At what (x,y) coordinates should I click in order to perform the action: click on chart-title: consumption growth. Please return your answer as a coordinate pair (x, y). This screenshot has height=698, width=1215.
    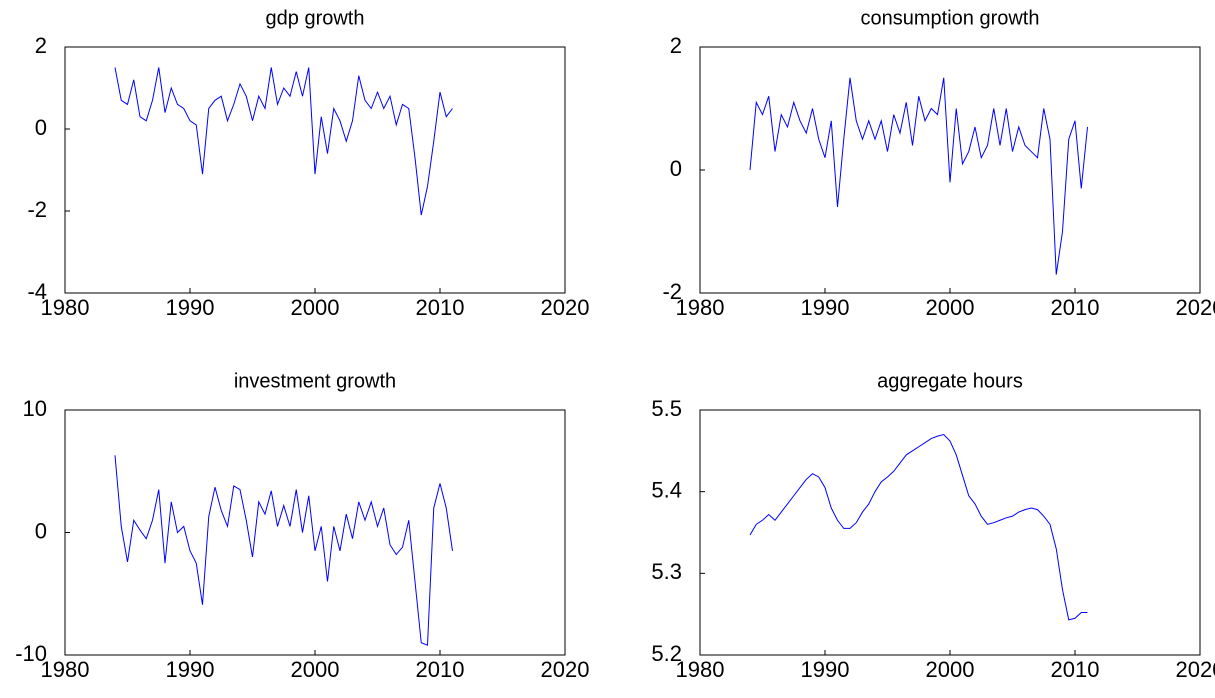
    Looking at the image, I should click on (950, 18).